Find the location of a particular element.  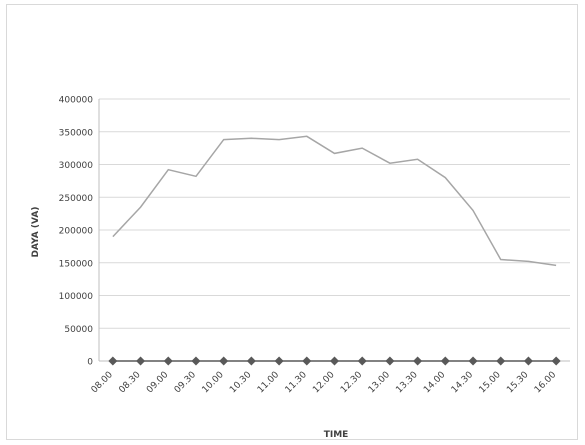

y-tick-label: 150000 is located at coordinates (76, 264).